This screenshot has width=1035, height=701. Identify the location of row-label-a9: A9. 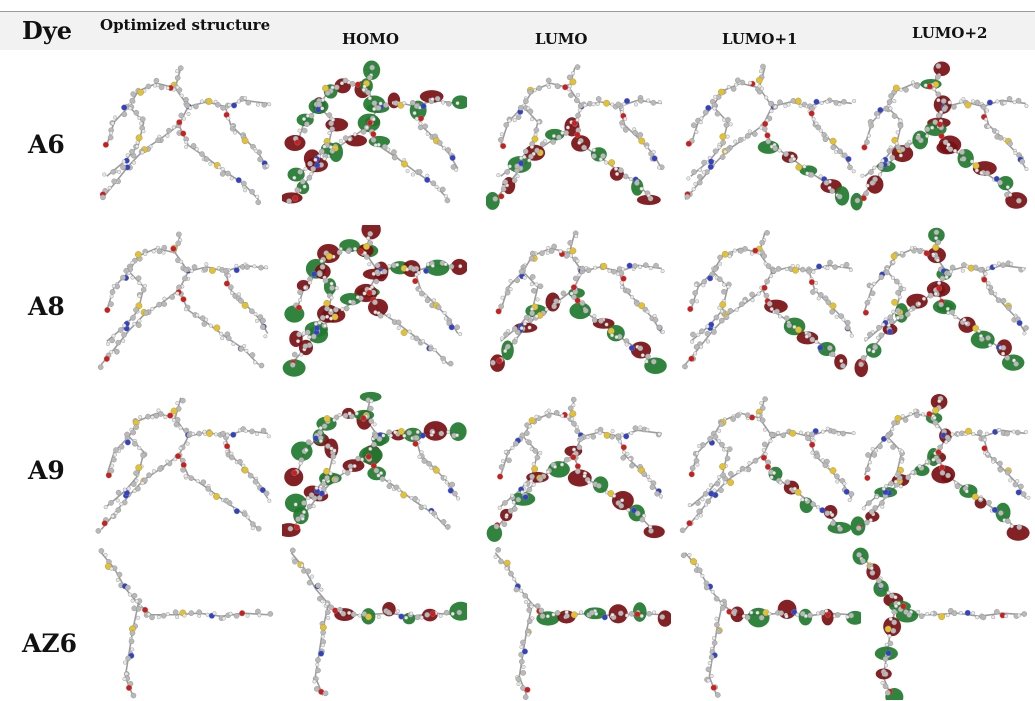
(46, 470).